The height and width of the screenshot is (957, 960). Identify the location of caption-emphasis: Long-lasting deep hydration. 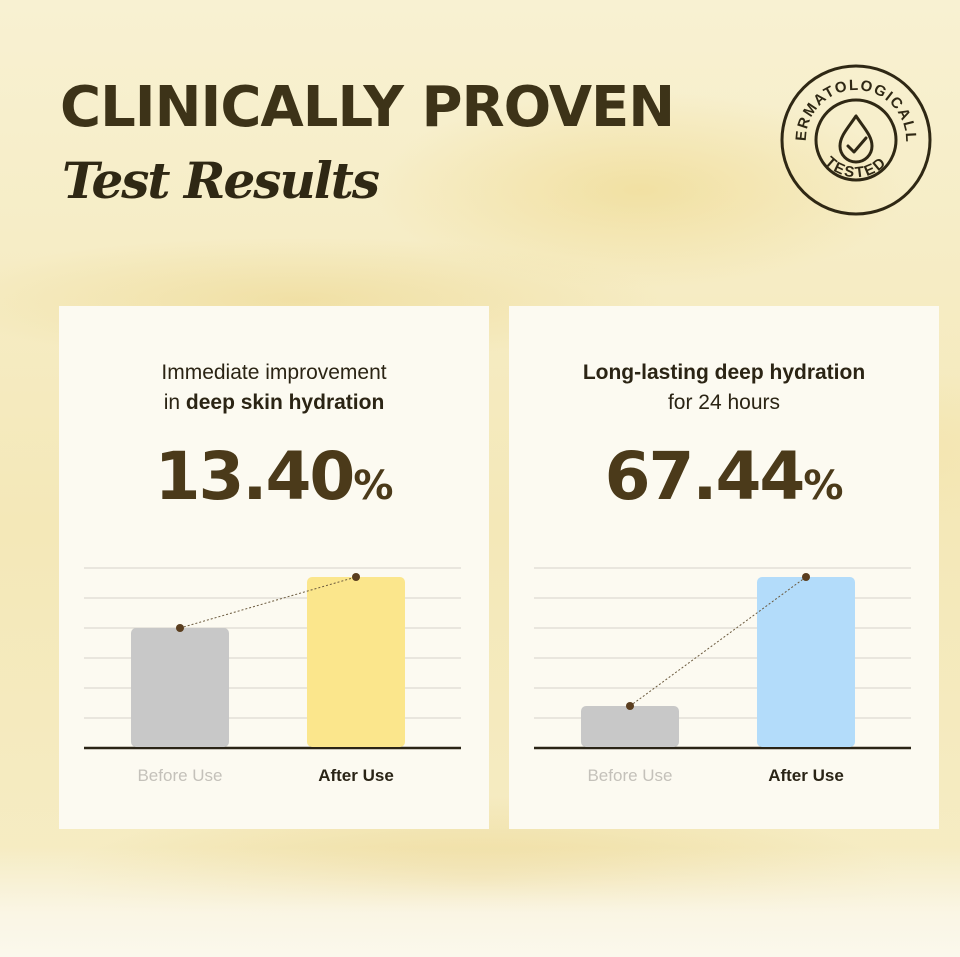
(724, 372).